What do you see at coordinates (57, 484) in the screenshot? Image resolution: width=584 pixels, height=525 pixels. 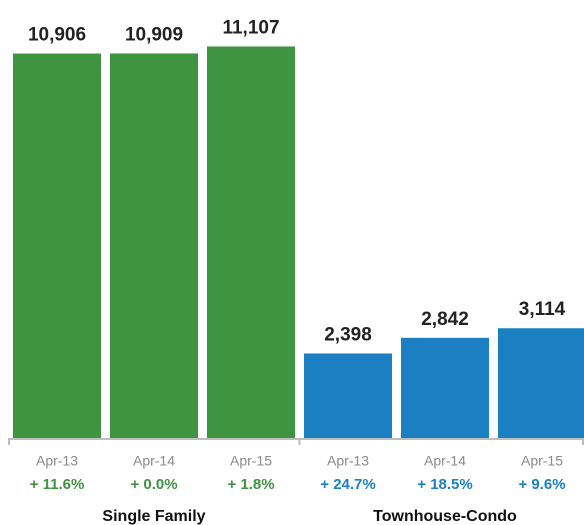 I see `change-label: + 11.6%` at bounding box center [57, 484].